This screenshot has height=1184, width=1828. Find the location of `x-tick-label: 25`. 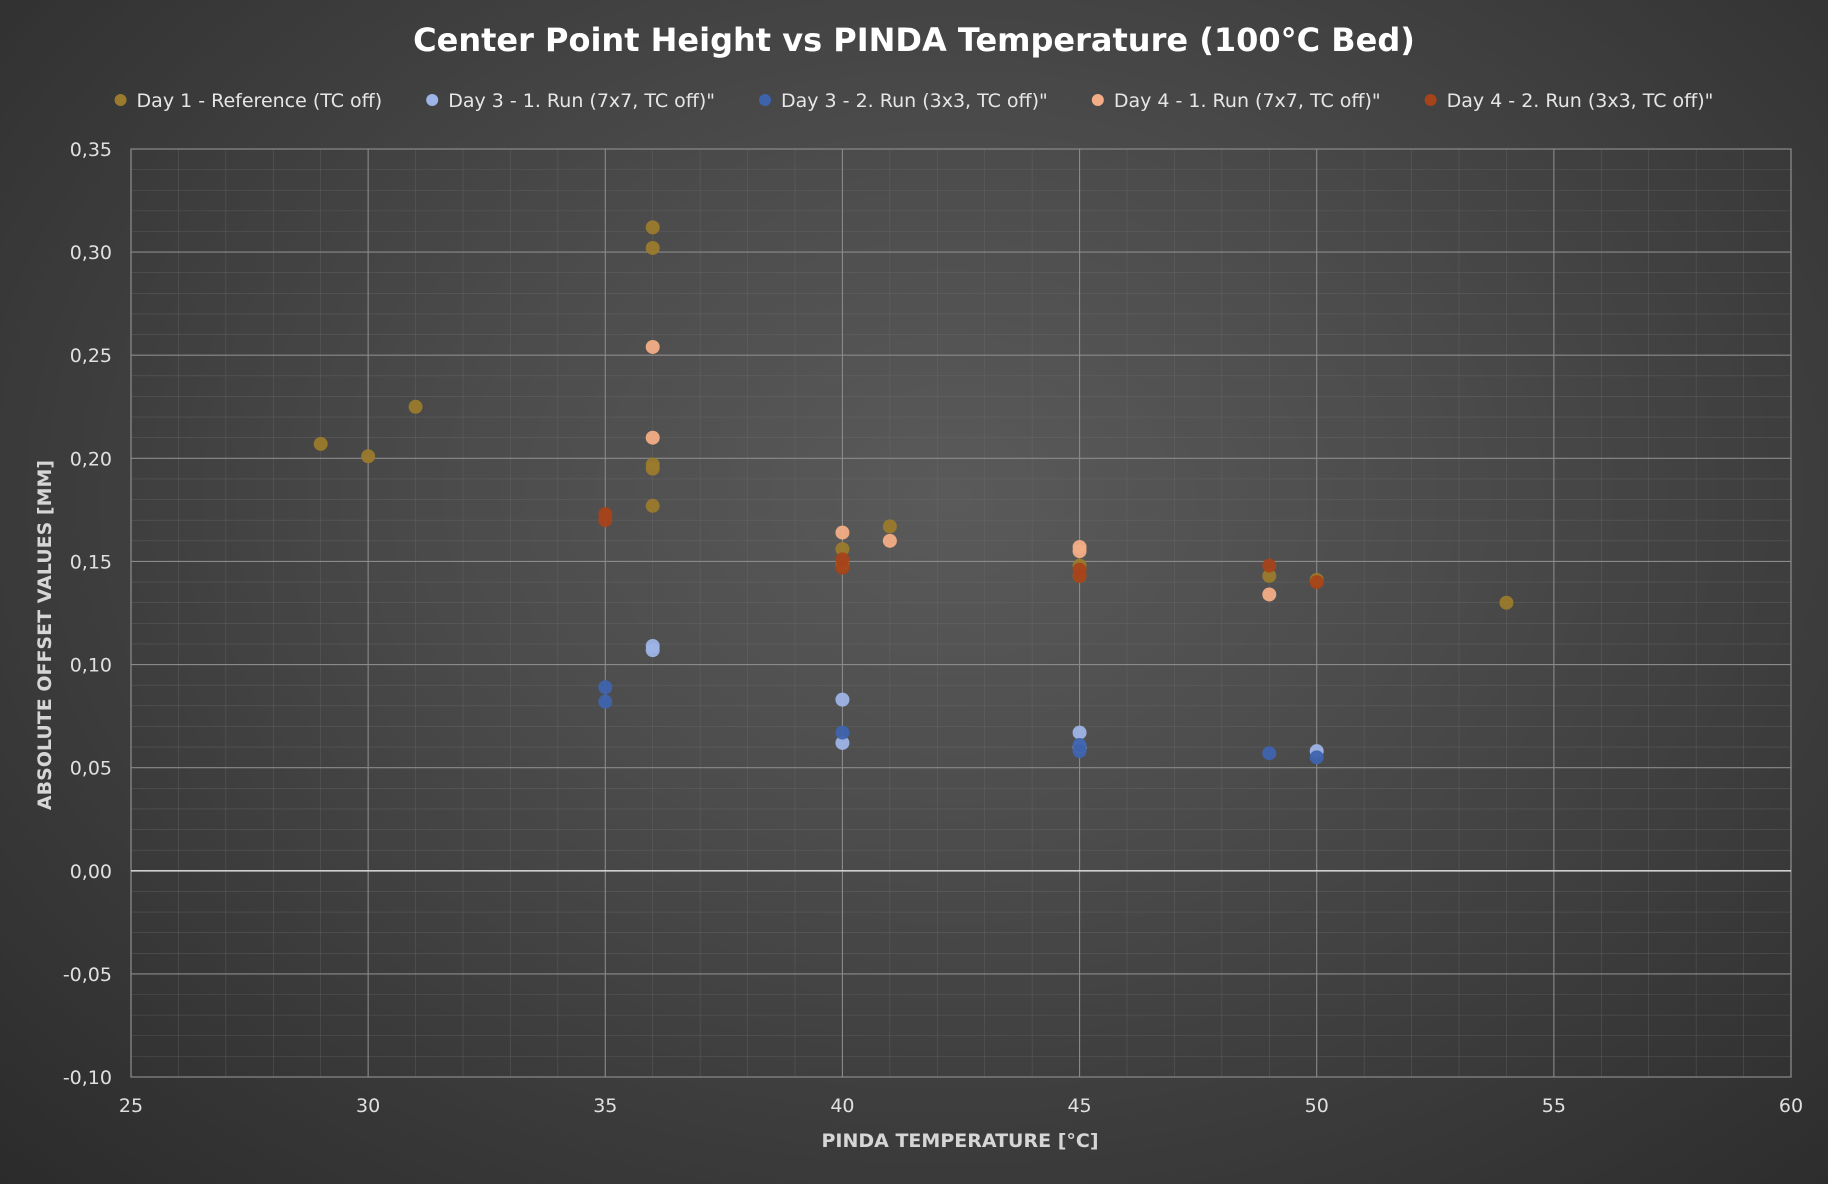

x-tick-label: 25 is located at coordinates (131, 1106).